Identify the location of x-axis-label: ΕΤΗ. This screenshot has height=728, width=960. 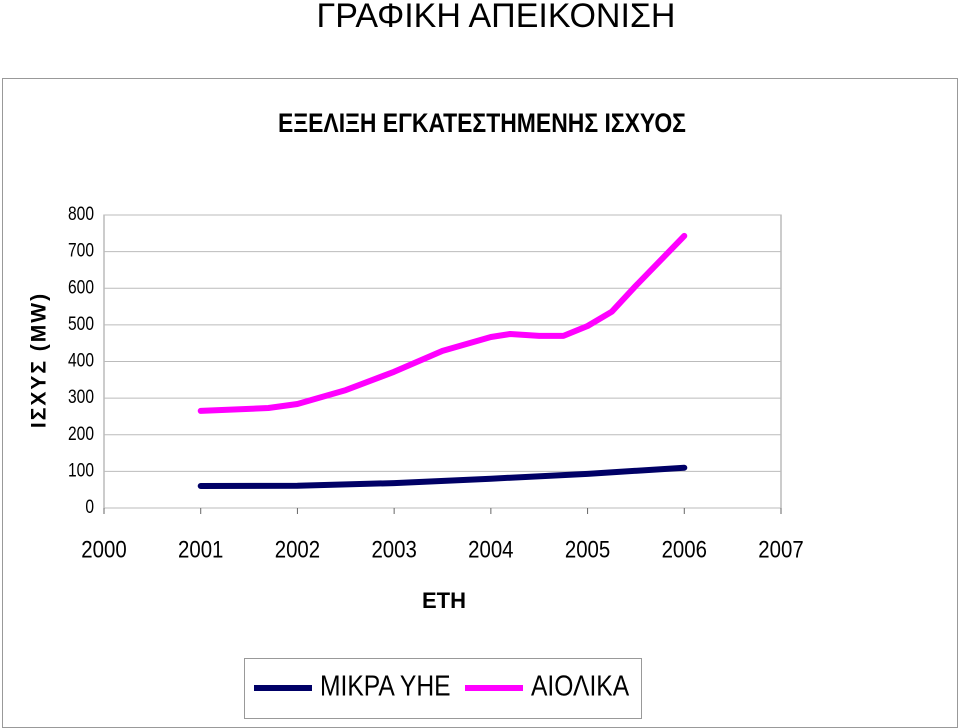
(444, 600).